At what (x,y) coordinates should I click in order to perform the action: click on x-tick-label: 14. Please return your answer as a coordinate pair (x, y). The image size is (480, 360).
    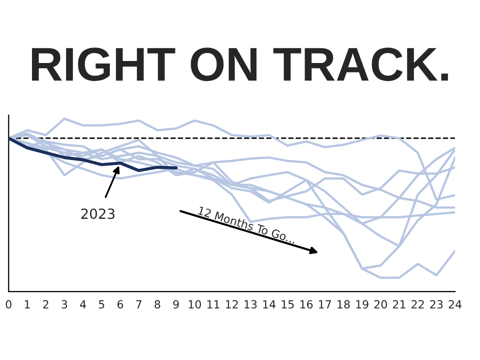
    Looking at the image, I should click on (269, 304).